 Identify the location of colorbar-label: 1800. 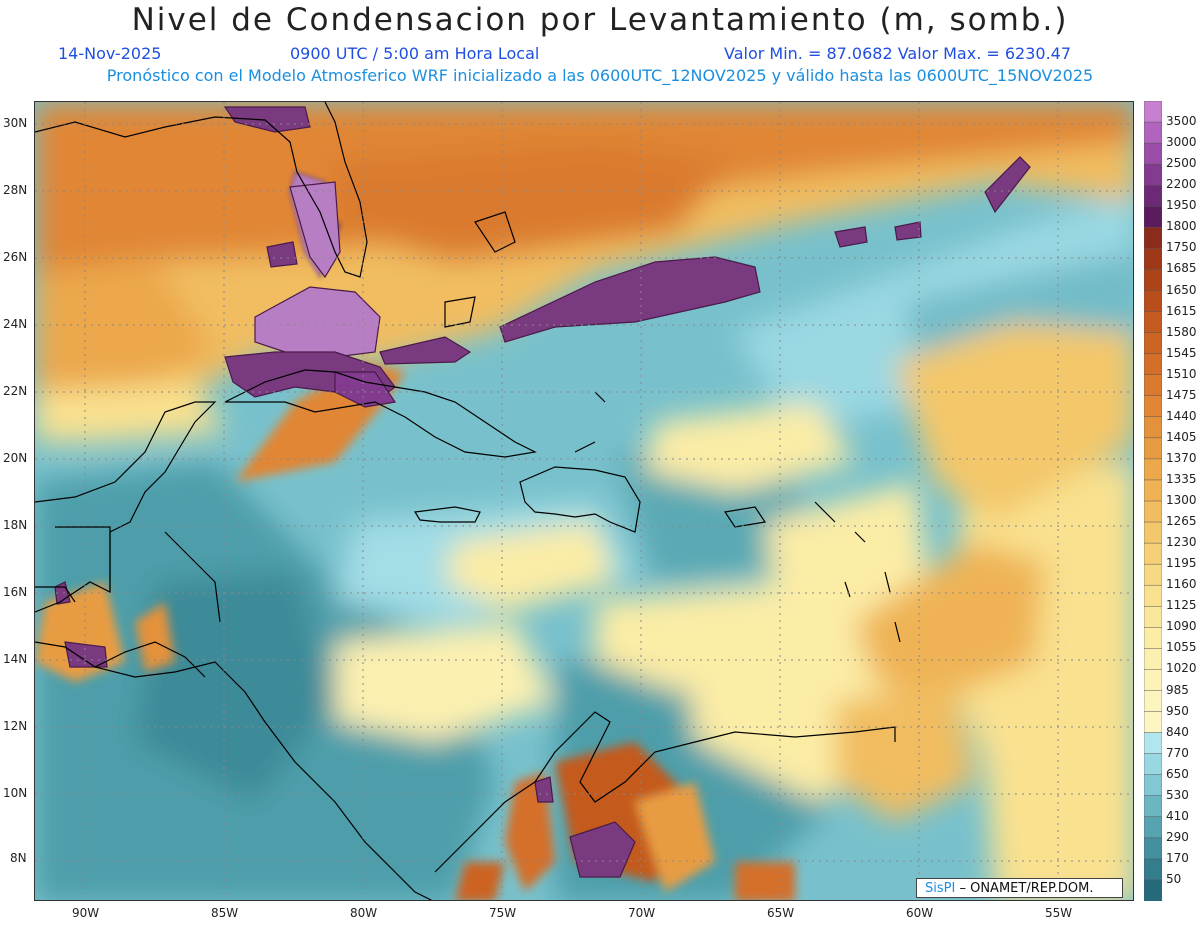
(1181, 226).